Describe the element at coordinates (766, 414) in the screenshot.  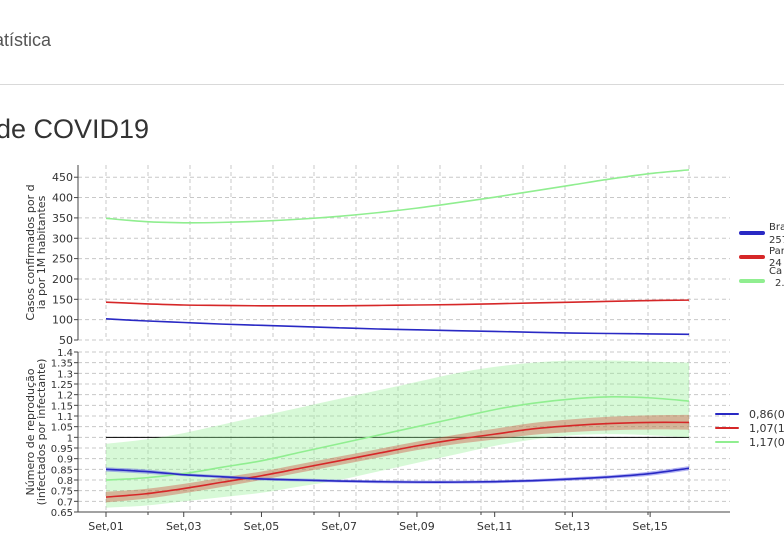
I see `legend-label: 0,86(0` at that location.